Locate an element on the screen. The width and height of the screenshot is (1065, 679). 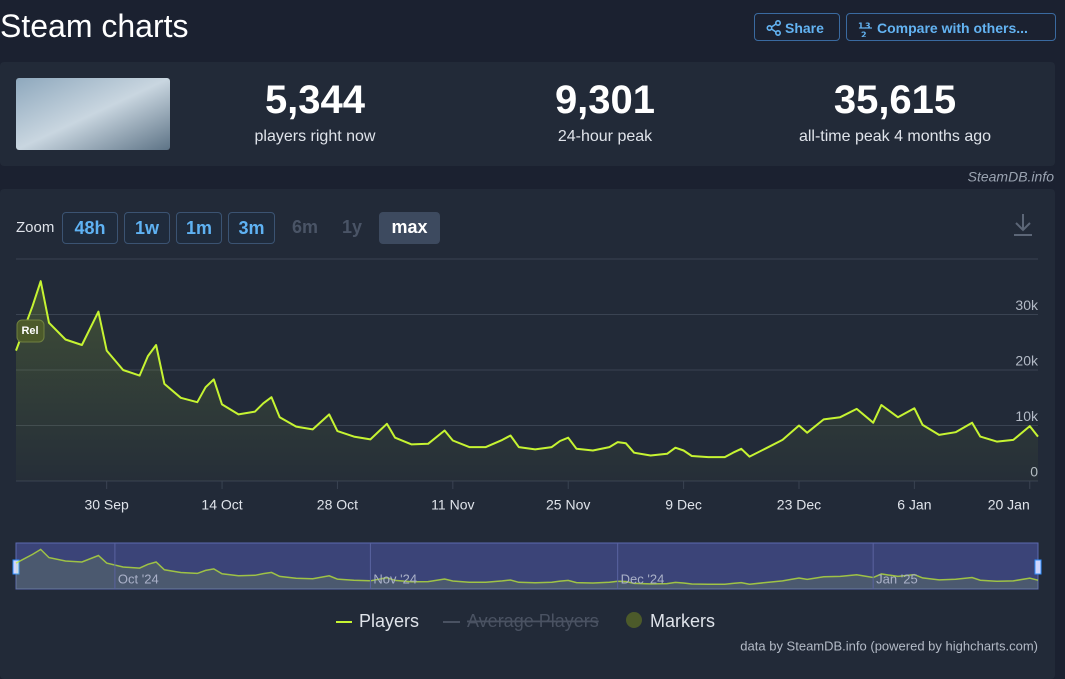
stat-label: all-time peak 4 months ago is located at coordinates (895, 136).